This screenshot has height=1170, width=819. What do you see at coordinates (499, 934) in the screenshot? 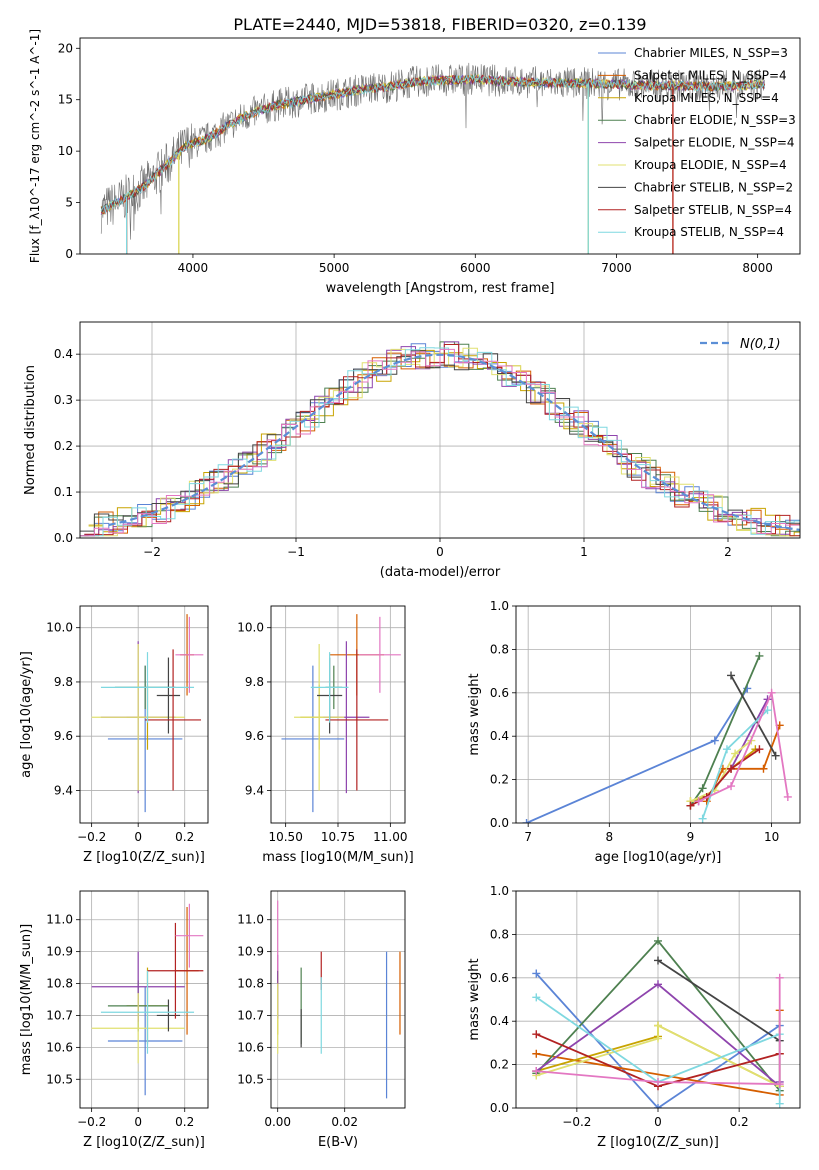
I see `y-tick-label: 0.8` at bounding box center [499, 934].